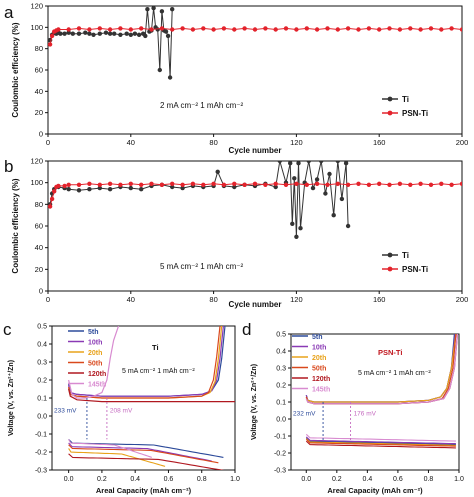 This screenshot has width=474, height=497. I want to click on legend-label: 20th, so click(95, 353).